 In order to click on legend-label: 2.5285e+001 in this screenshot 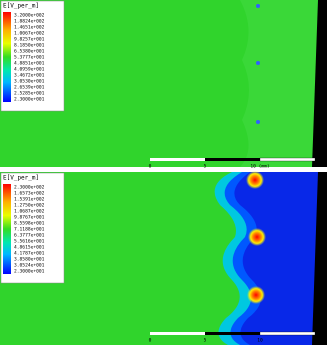, I will do `click(29, 94)`.